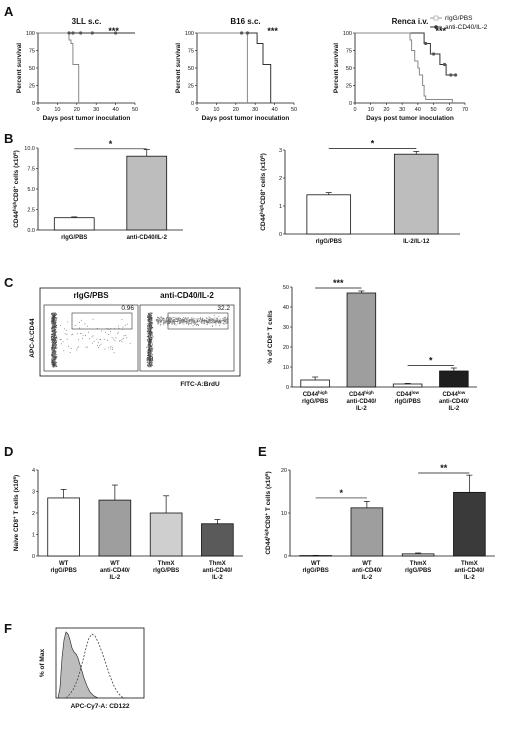 The image size is (520, 729). I want to click on flow-plot-title: anti-CD40/IL-2, so click(187, 295).